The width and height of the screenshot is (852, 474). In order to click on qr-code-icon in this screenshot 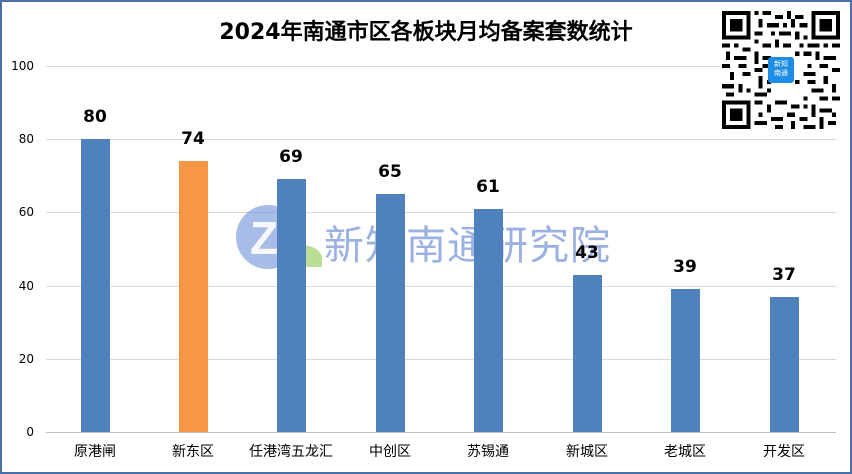, I will do `click(781, 70)`.